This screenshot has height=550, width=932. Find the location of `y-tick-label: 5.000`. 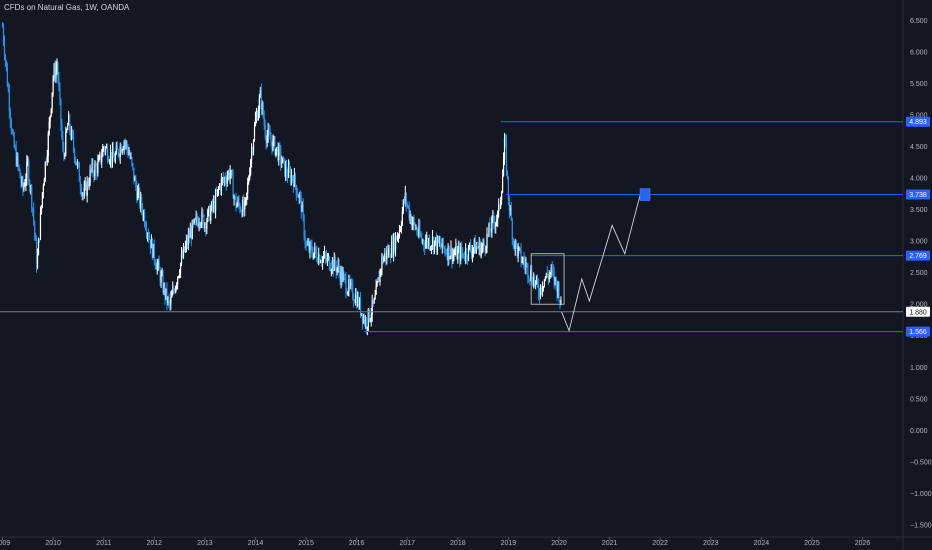

y-tick-label: 5.000 is located at coordinates (919, 115).